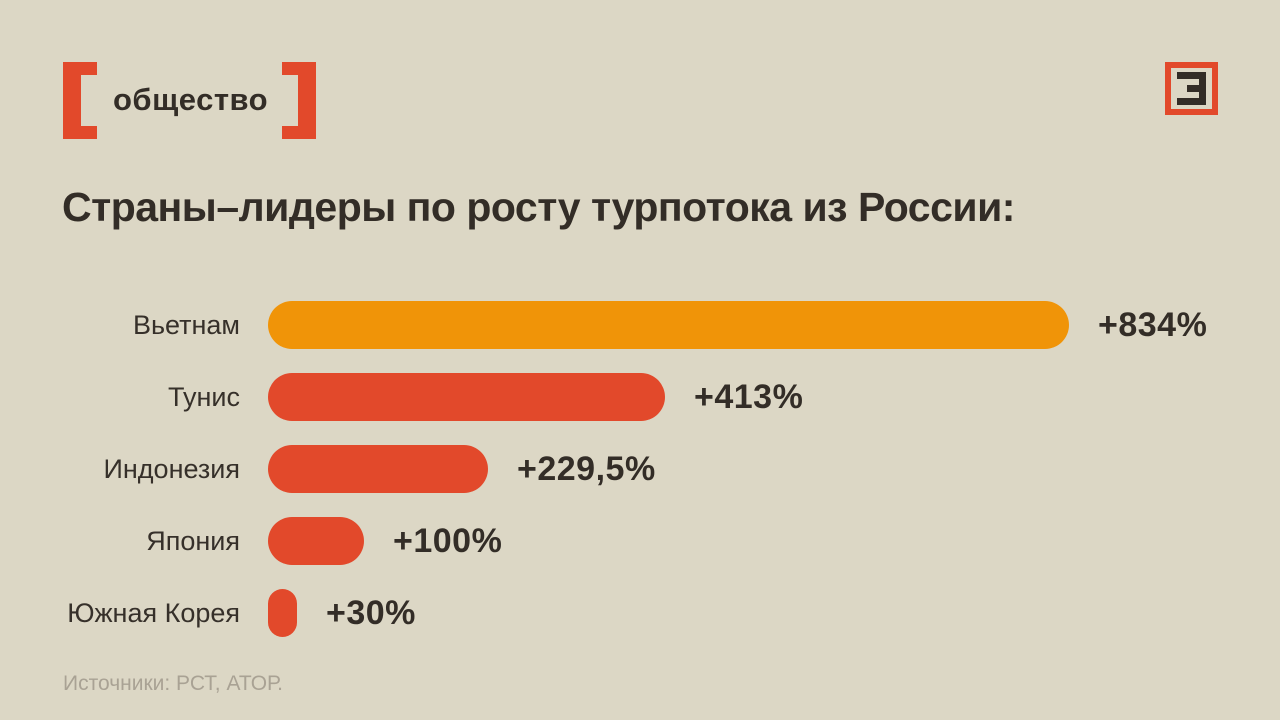  What do you see at coordinates (1191, 88) in the screenshot?
I see `brand-logo-icon` at bounding box center [1191, 88].